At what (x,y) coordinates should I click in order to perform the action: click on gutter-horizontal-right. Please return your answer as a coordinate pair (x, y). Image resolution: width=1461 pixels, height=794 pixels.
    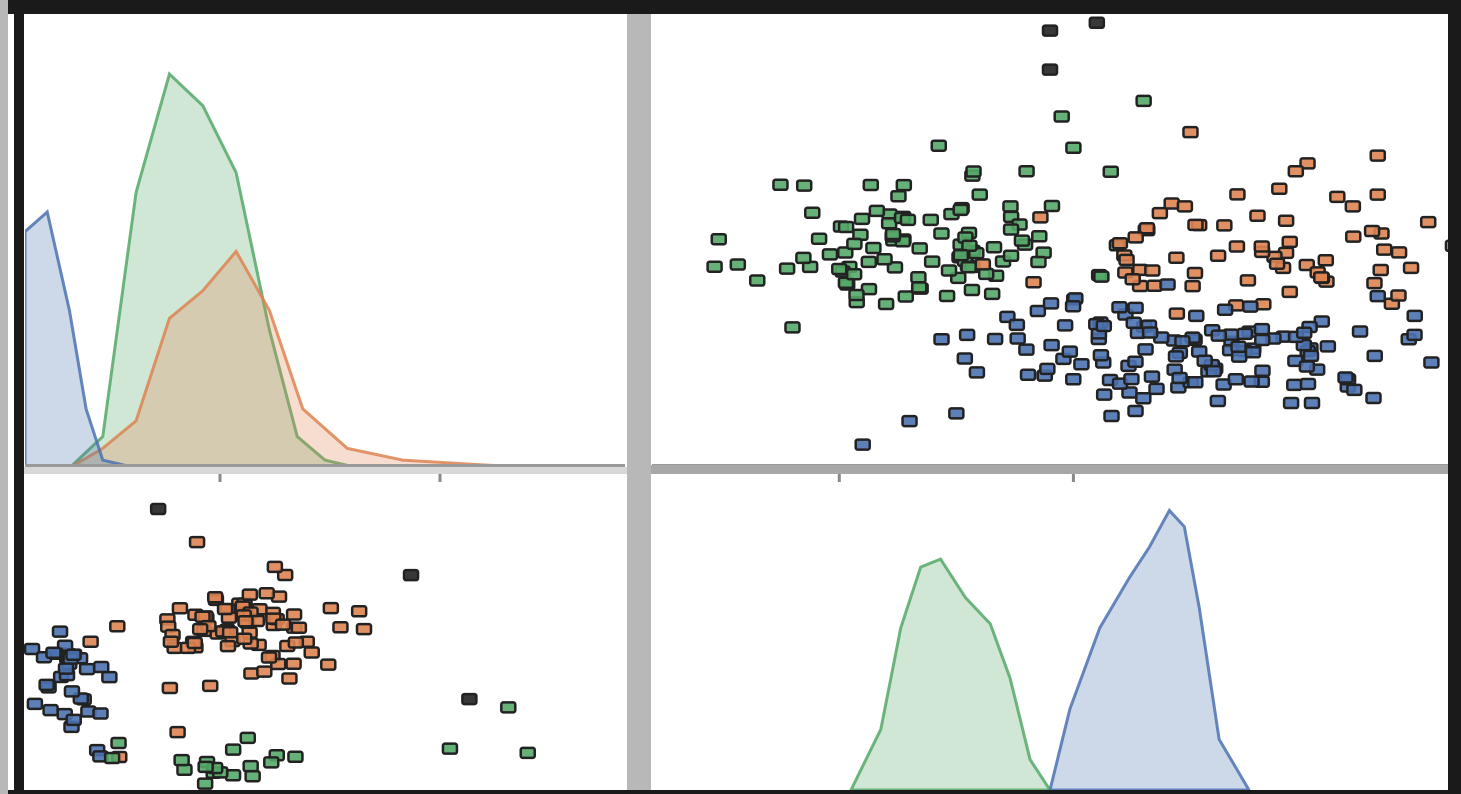
    Looking at the image, I should click on (1049, 469).